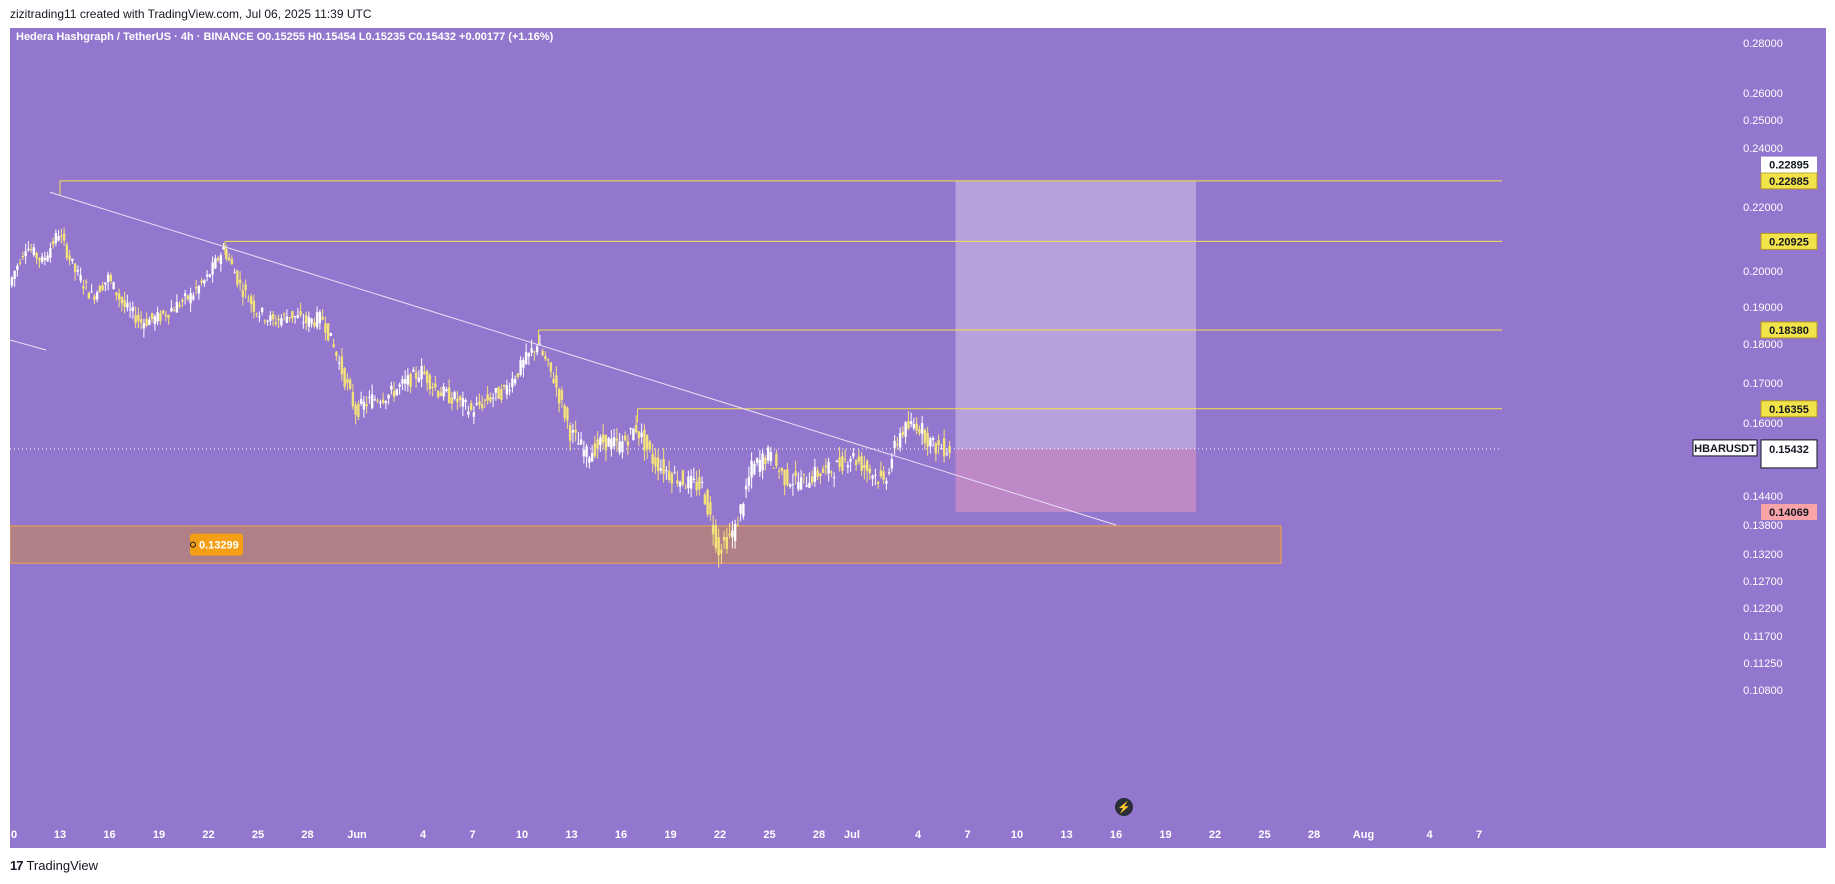  What do you see at coordinates (1429, 835) in the screenshot?
I see `time-tick: 4` at bounding box center [1429, 835].